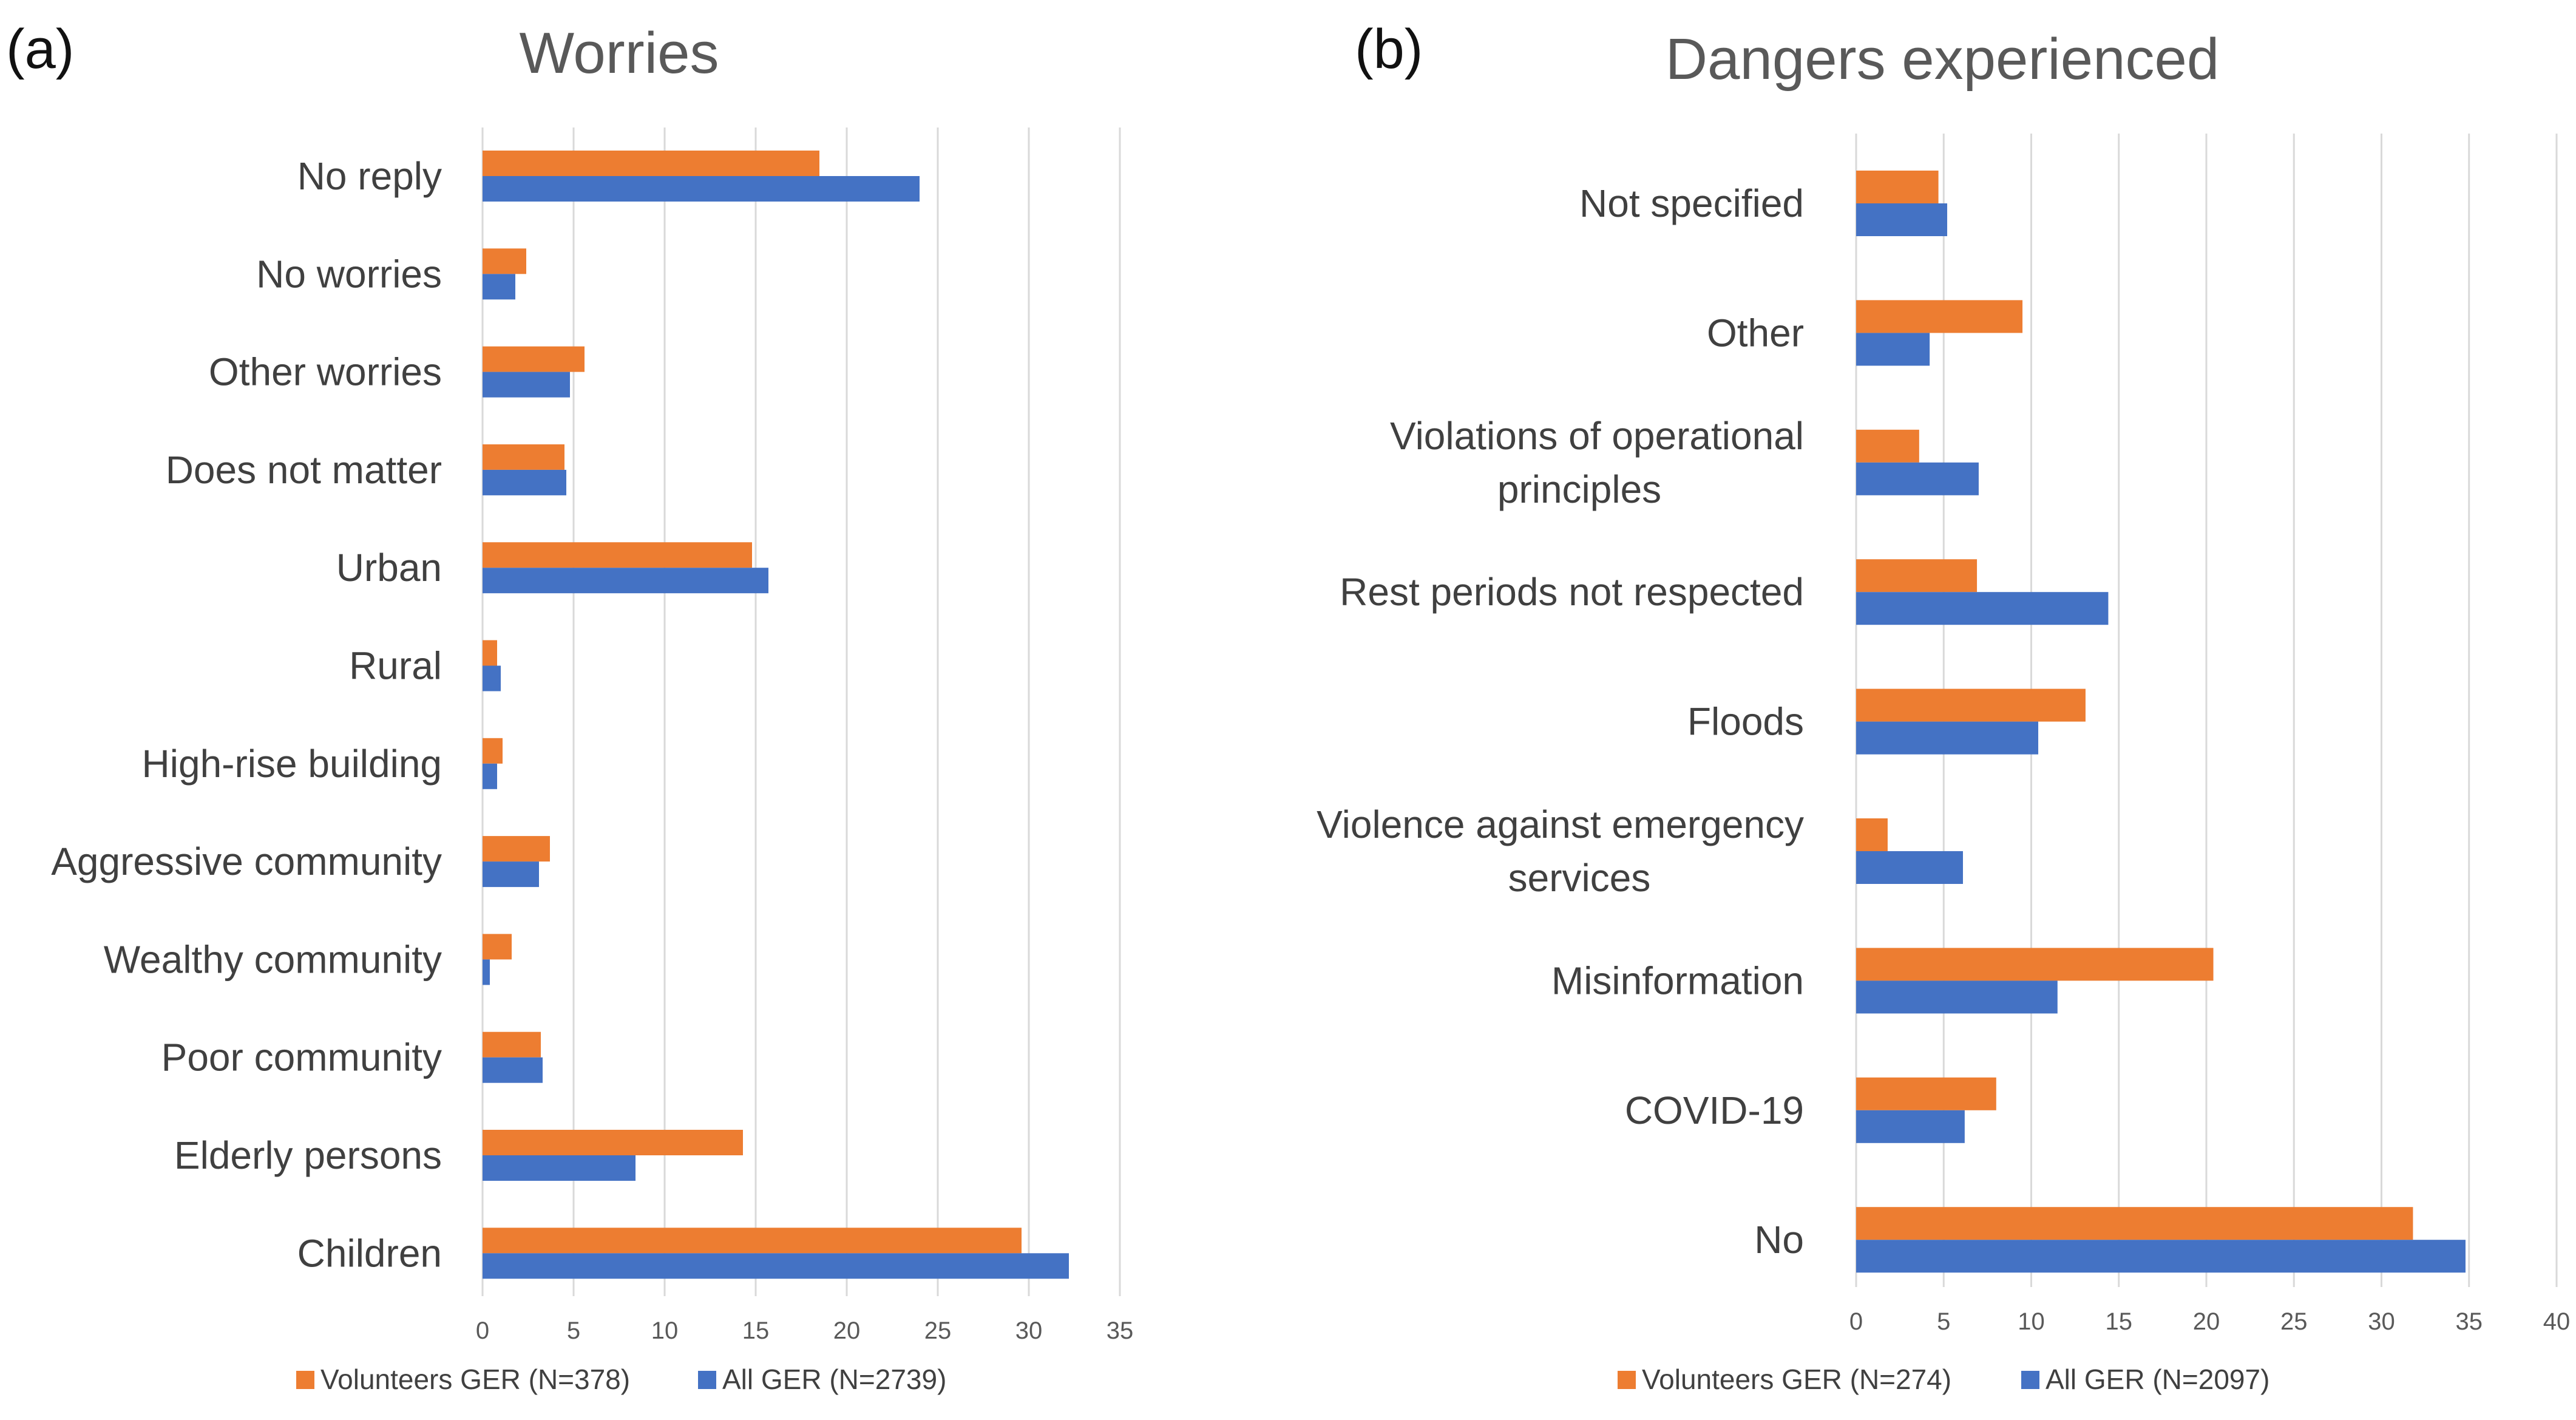  What do you see at coordinates (1677, 980) in the screenshot?
I see `category-label: Misinformation` at bounding box center [1677, 980].